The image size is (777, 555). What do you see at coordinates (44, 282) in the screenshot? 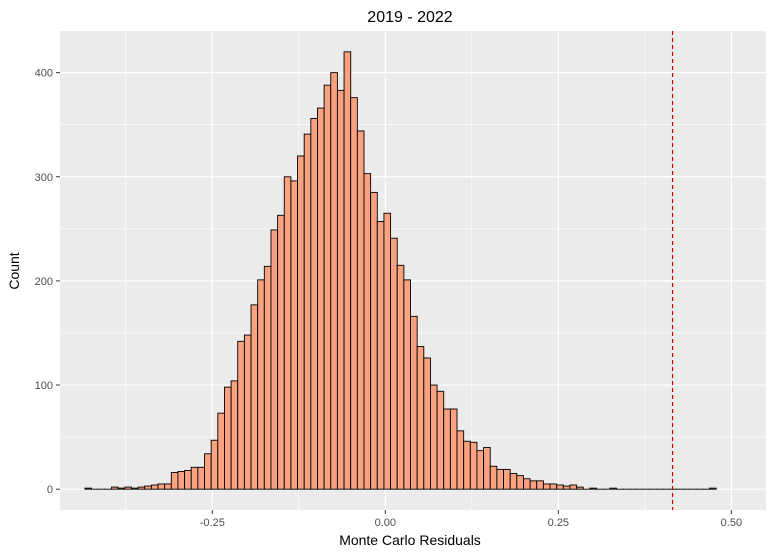
I see `y-tick-label: 200` at bounding box center [44, 282].